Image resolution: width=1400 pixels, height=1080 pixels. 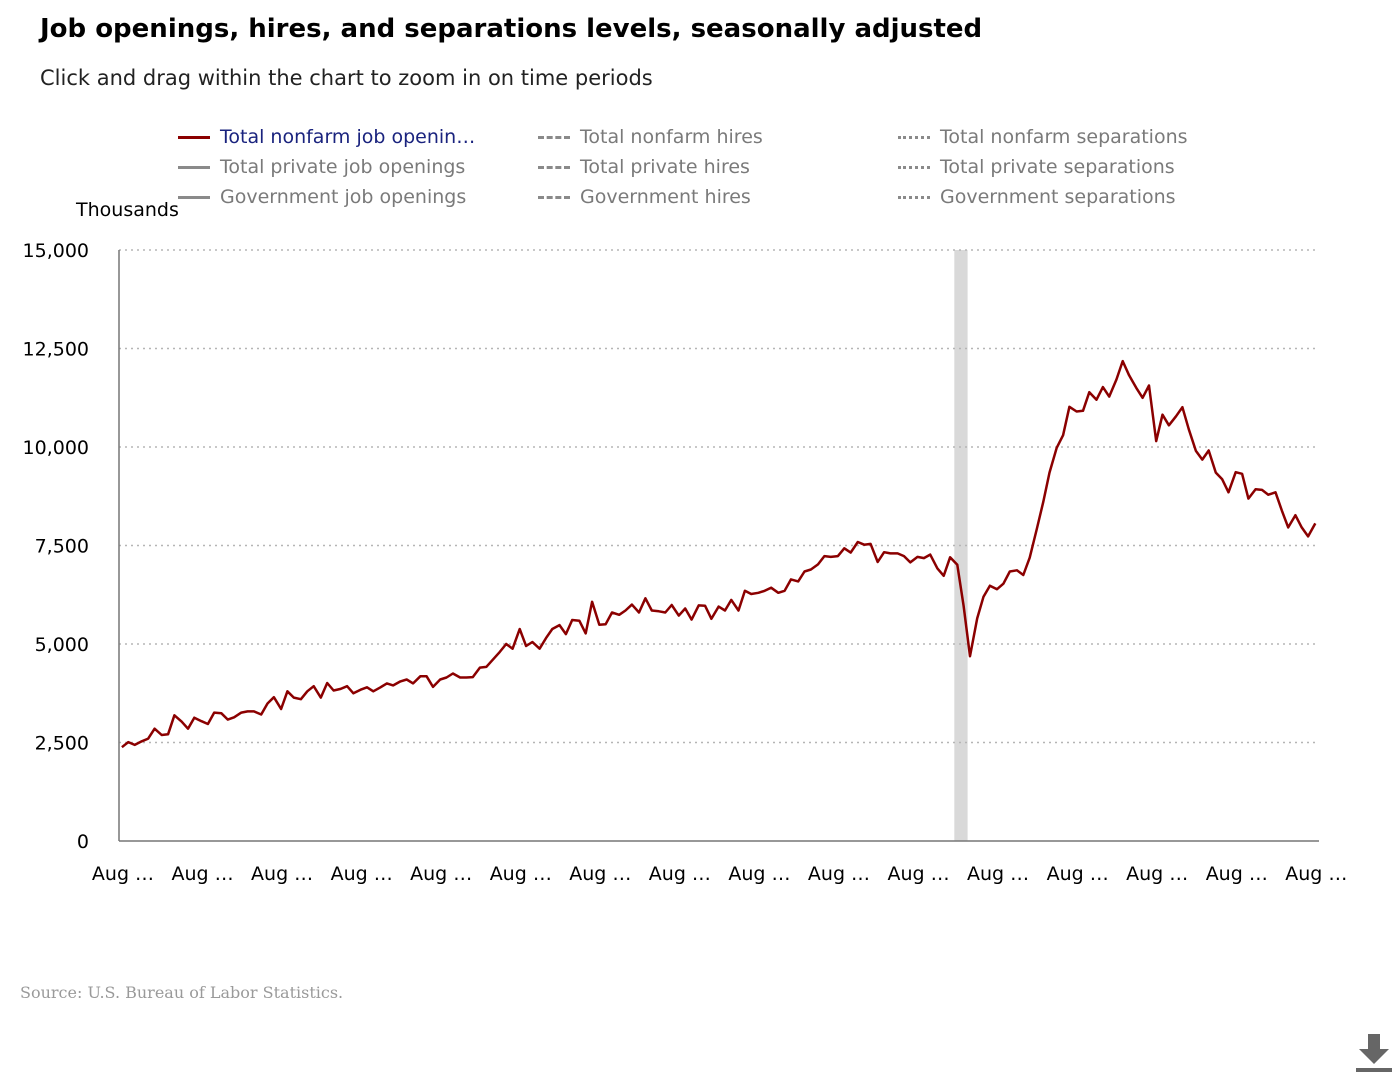 I want to click on download-button, so click(x=1374, y=1052).